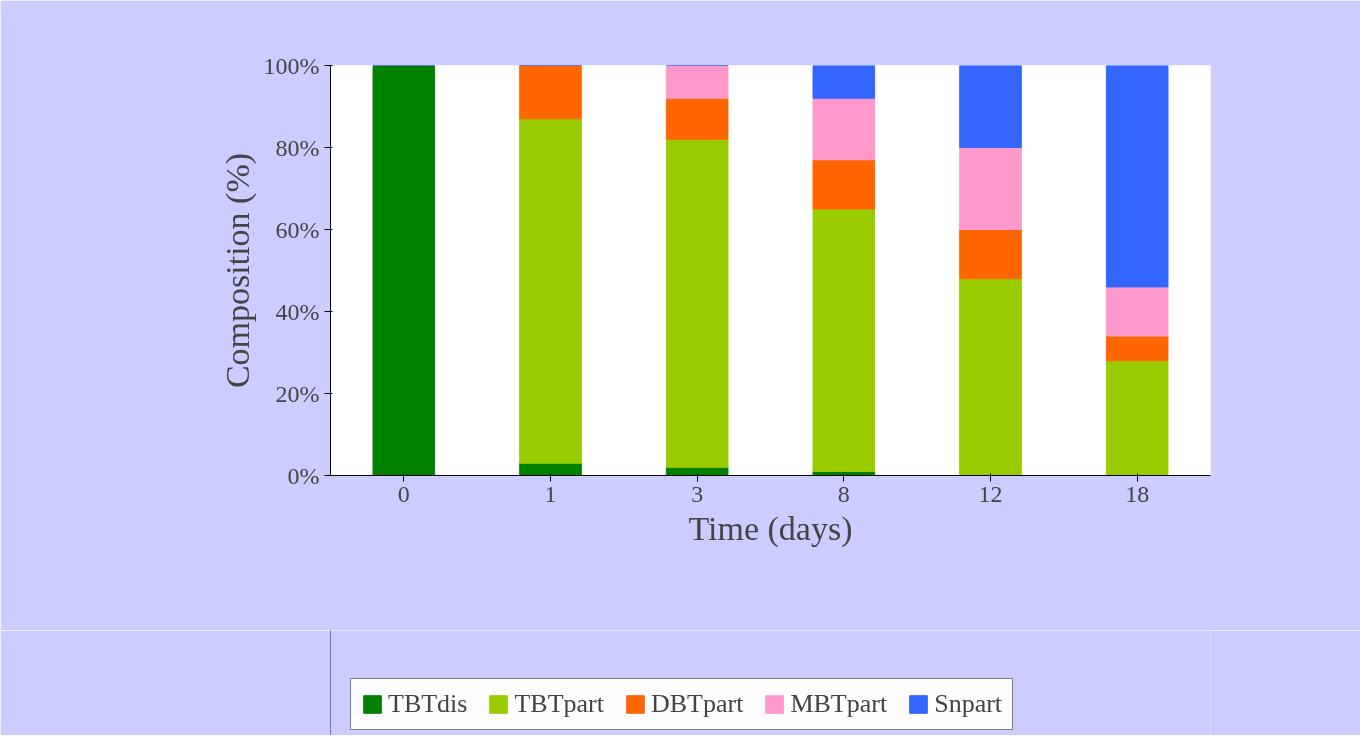  What do you see at coordinates (839, 704) in the screenshot?
I see `legend-label: MBTpart` at bounding box center [839, 704].